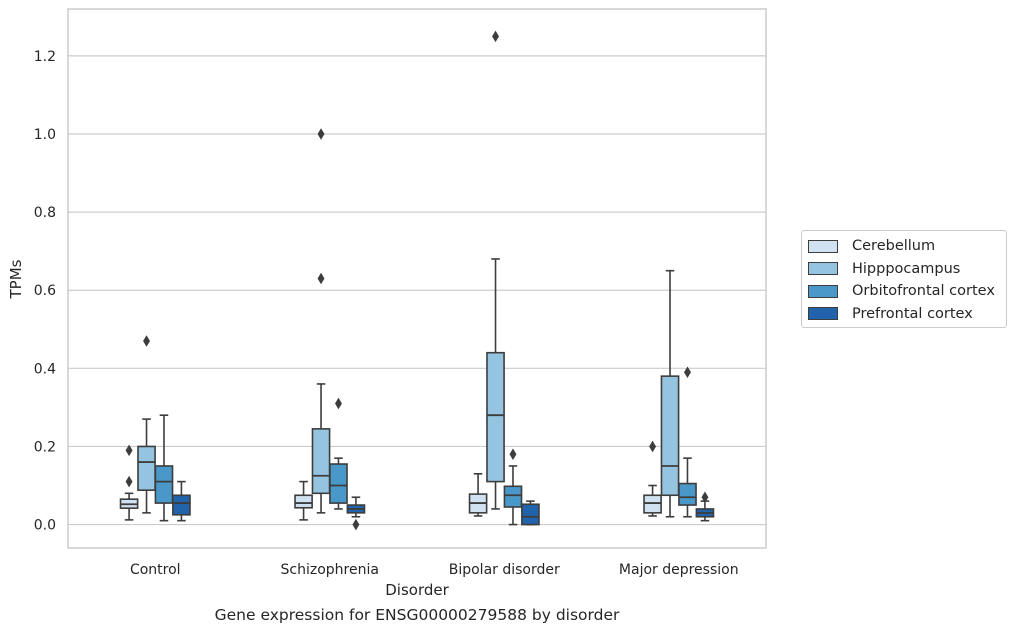 This screenshot has height=634, width=1018. What do you see at coordinates (45, 369) in the screenshot?
I see `y-tick-label: 0.4` at bounding box center [45, 369].